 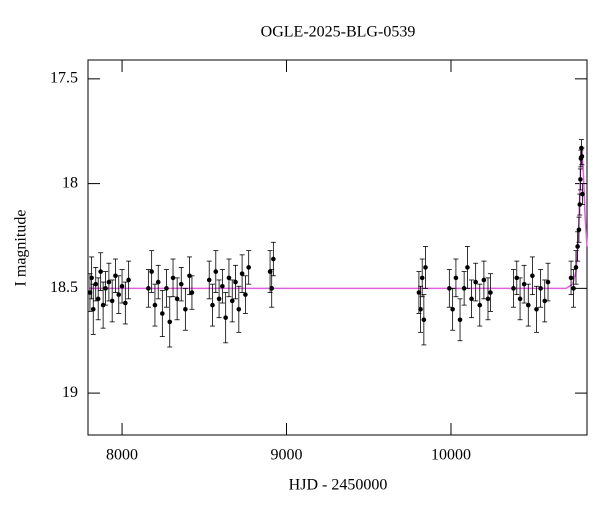 I want to click on x-tick-label: 9000, so click(x=287, y=455).